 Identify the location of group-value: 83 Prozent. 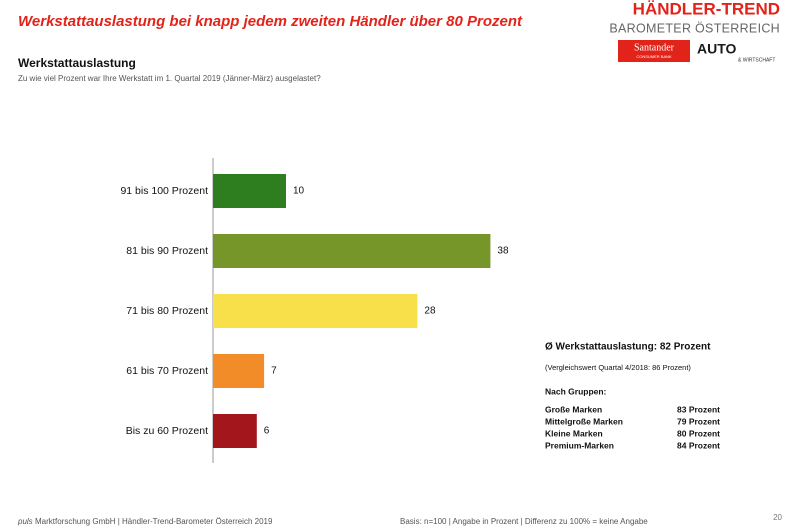
(698, 409).